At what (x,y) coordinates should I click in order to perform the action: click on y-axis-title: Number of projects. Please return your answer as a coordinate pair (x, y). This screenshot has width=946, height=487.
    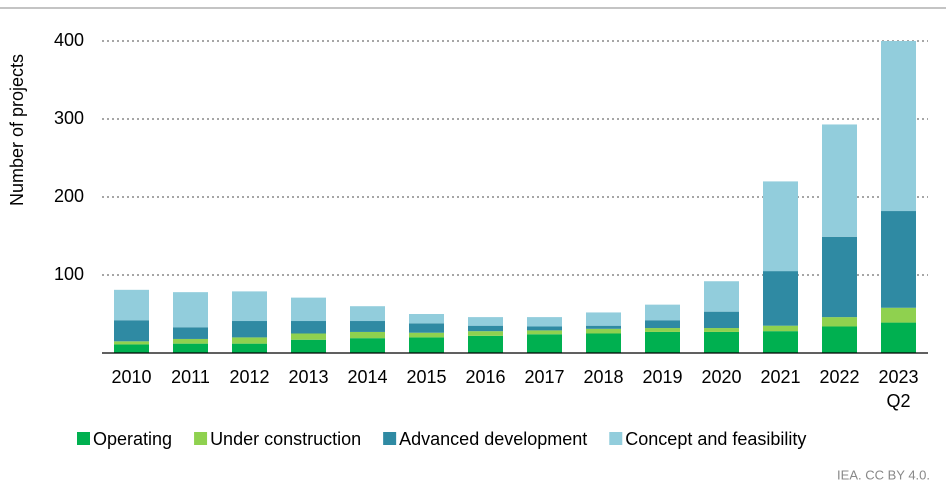
    Looking at the image, I should click on (17, 130).